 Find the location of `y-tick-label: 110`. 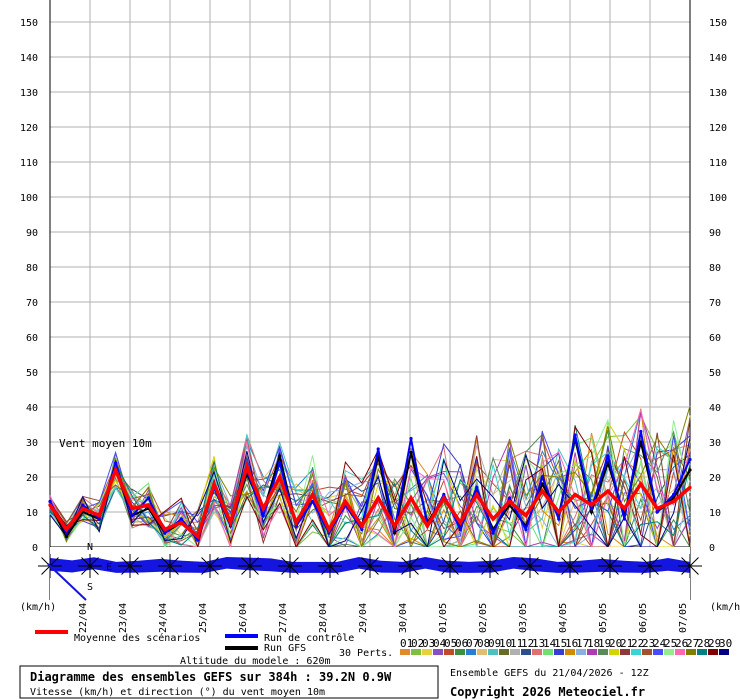

y-tick-label: 110 is located at coordinates (29, 163).